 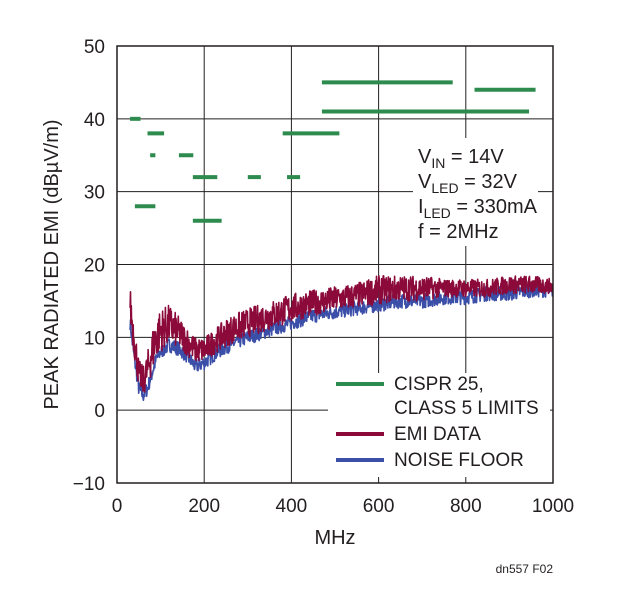 I want to click on y-tick-label: 30, so click(x=94, y=193).